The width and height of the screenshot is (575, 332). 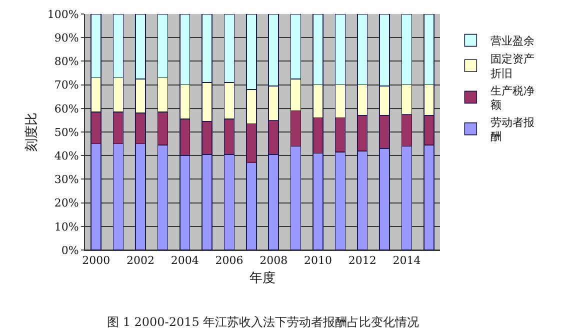 I want to click on y-tick-label: 90%, so click(x=66, y=37).